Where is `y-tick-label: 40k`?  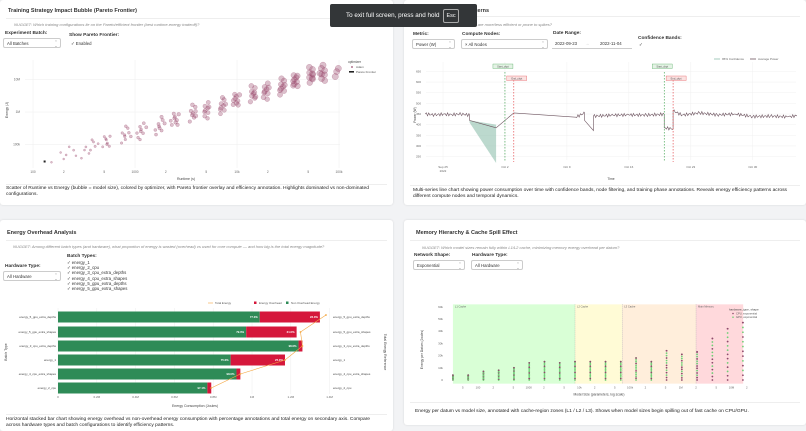 y-tick-label: 40k is located at coordinates (440, 331).